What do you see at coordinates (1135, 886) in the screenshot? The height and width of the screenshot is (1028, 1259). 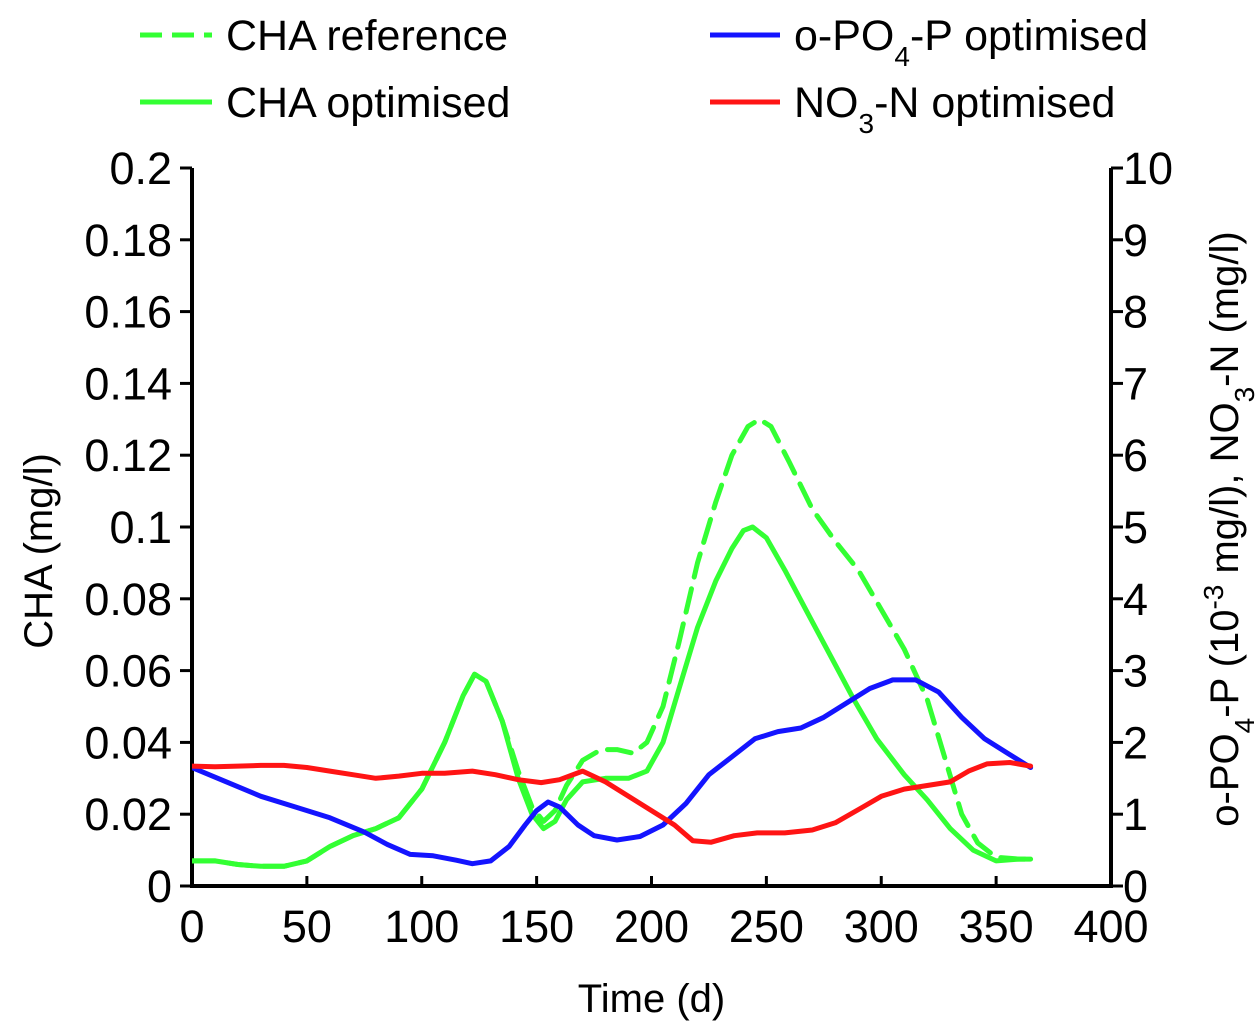 I see `y-right-tick-label: 0` at bounding box center [1135, 886].